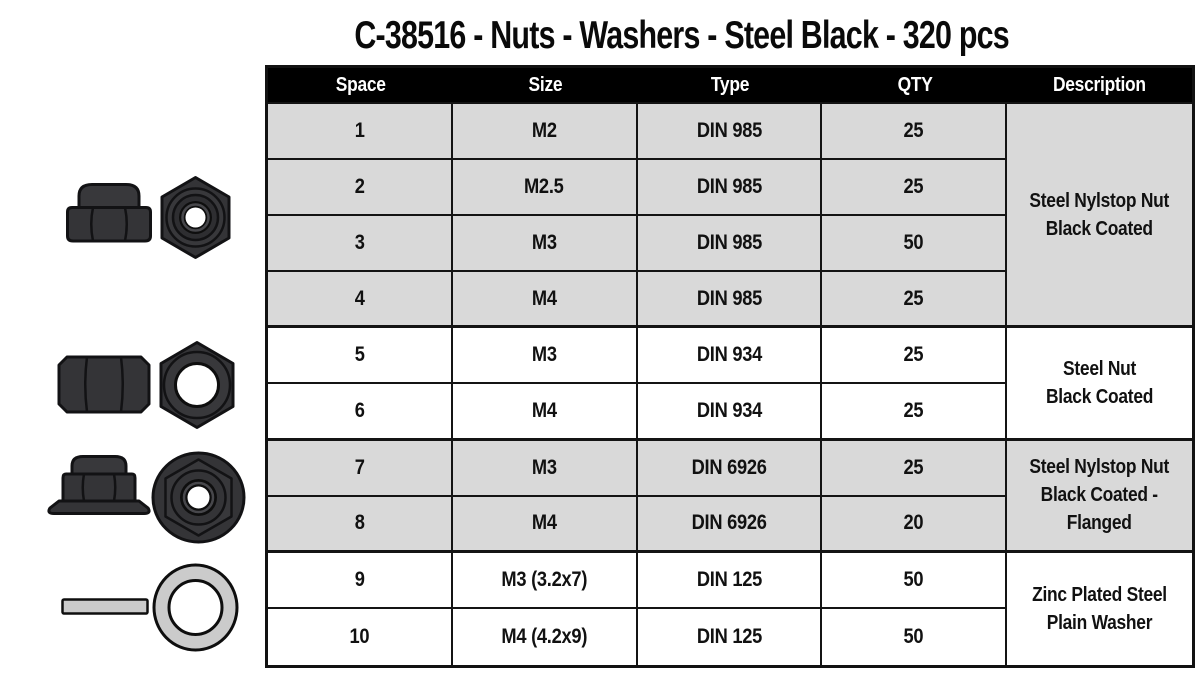 The height and width of the screenshot is (685, 1200). I want to click on table-row-9-type: DIN 125, so click(730, 580).